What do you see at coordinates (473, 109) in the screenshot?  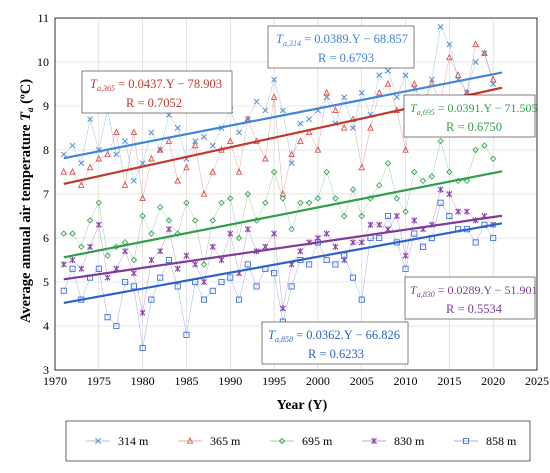 I see `equation-695: Ta,695 = 0.0391.Y − 71.505` at bounding box center [473, 109].